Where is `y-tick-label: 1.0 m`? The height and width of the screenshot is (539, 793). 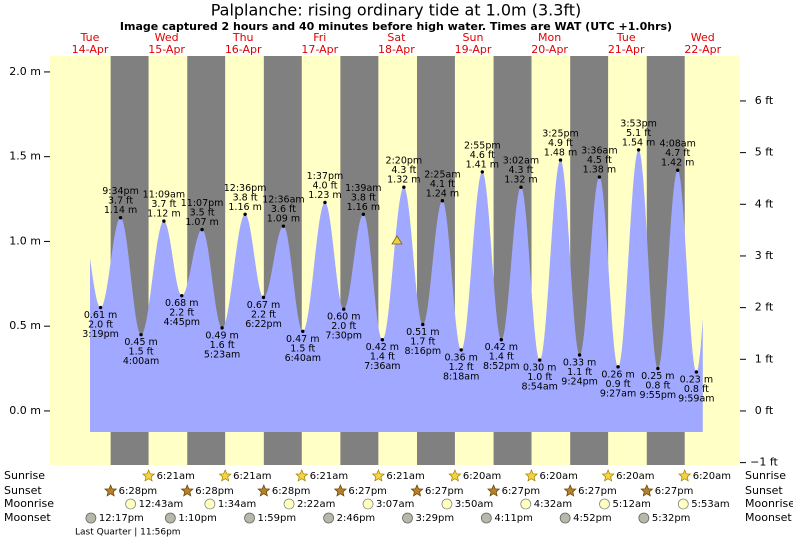
y-tick-label: 1.0 m is located at coordinates (25, 240).